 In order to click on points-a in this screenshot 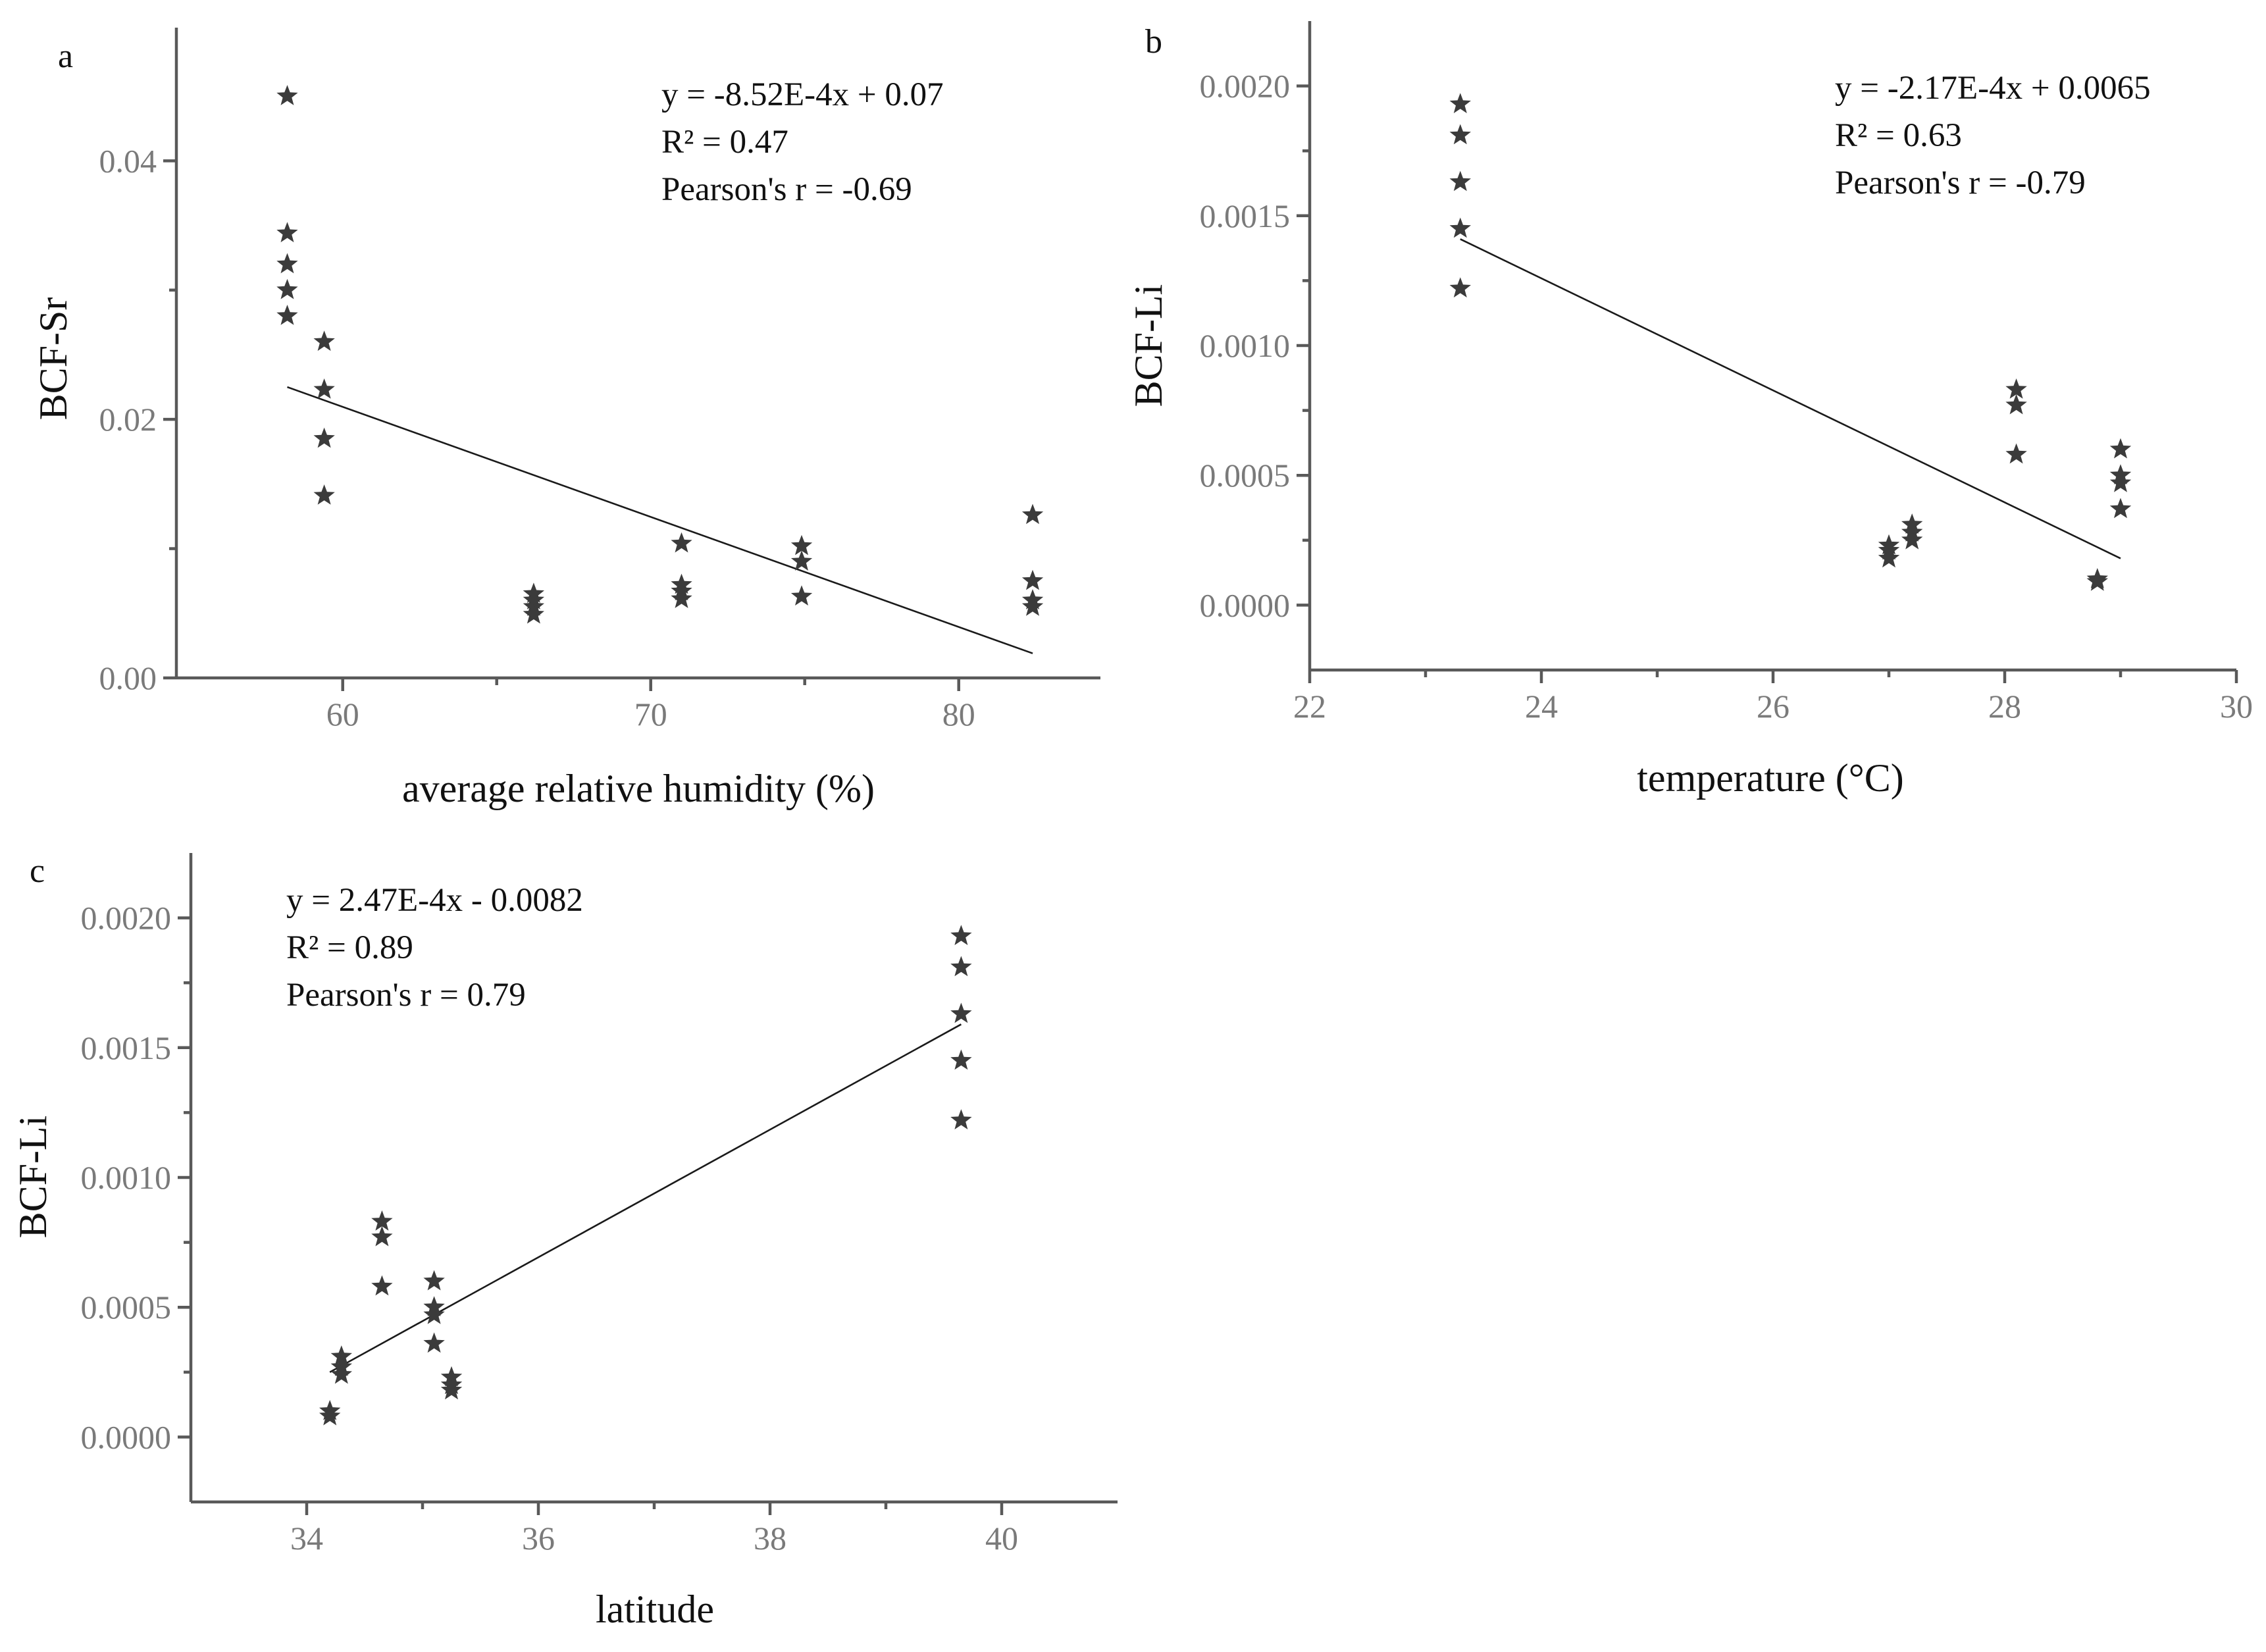, I will do `click(660, 354)`.